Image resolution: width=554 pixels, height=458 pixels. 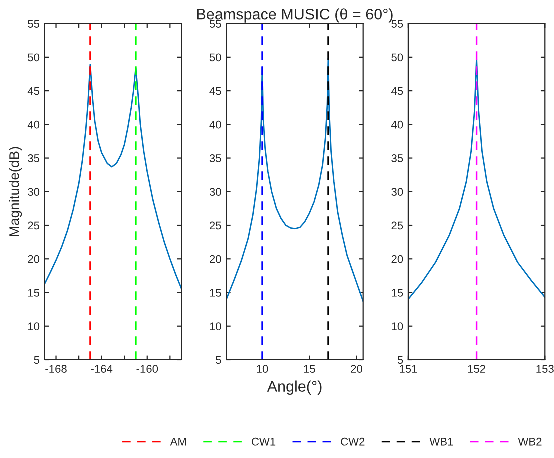 I want to click on x-tick-label: -160, so click(x=147, y=369).